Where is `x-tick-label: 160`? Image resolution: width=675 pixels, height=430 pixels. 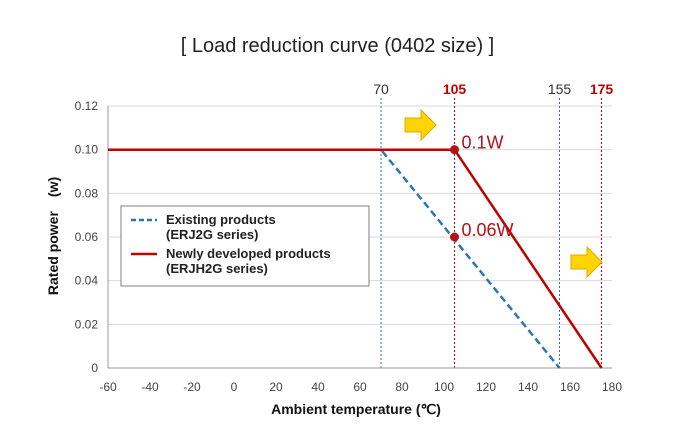
x-tick-label: 160 is located at coordinates (570, 387).